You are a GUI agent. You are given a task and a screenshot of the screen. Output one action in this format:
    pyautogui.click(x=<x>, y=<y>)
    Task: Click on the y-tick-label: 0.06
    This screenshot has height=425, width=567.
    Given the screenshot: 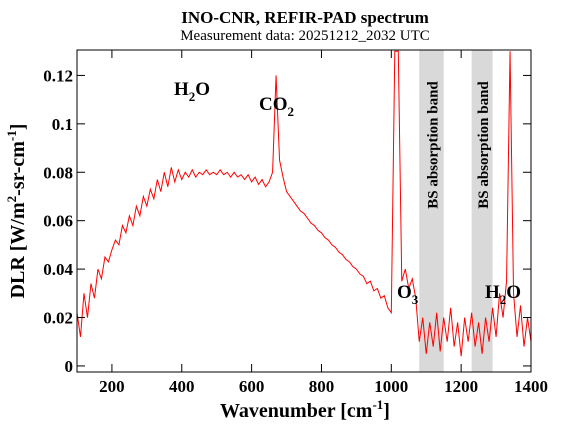 What is the action you would take?
    pyautogui.click(x=58, y=221)
    